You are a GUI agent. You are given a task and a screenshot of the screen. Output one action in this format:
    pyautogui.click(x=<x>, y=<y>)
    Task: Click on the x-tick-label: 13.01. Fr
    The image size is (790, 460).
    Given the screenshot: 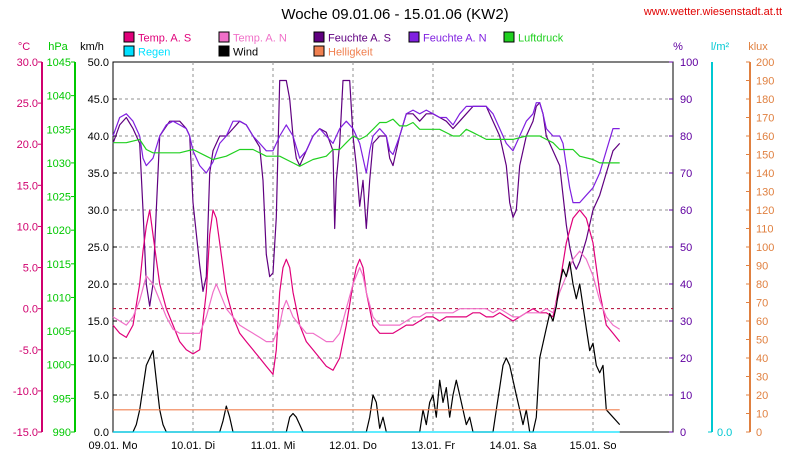 What is the action you would take?
    pyautogui.click(x=433, y=446)
    